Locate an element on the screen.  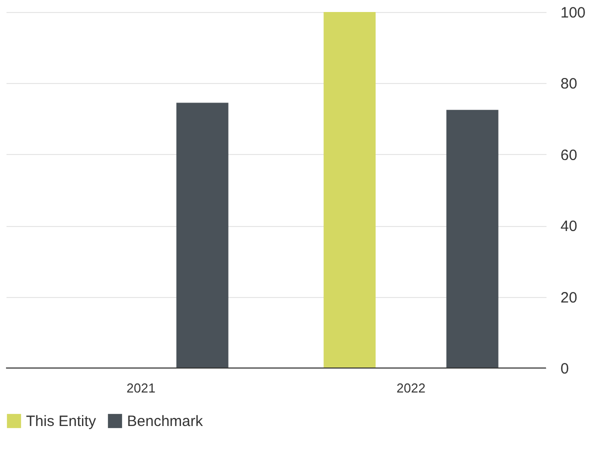
legend-label: Benchmark is located at coordinates (165, 421).